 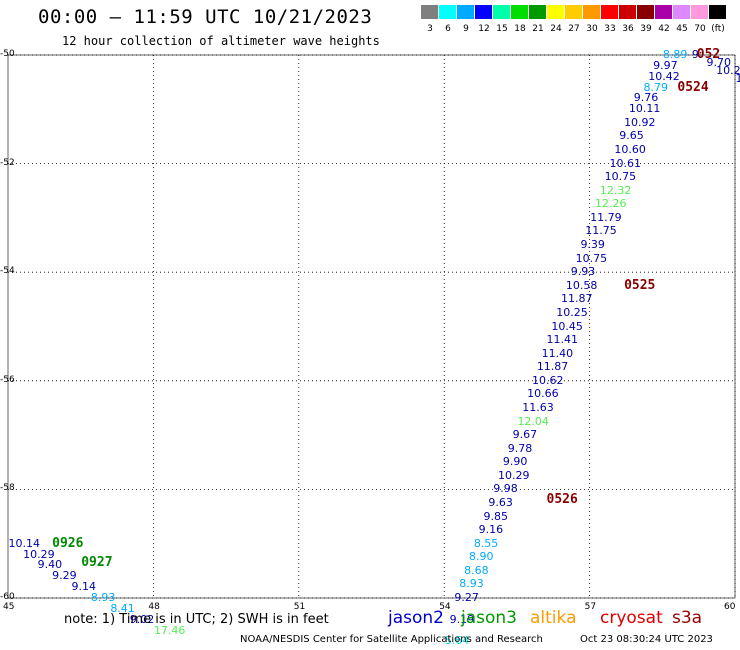 I want to click on x-tick-label: 54, so click(x=445, y=607).